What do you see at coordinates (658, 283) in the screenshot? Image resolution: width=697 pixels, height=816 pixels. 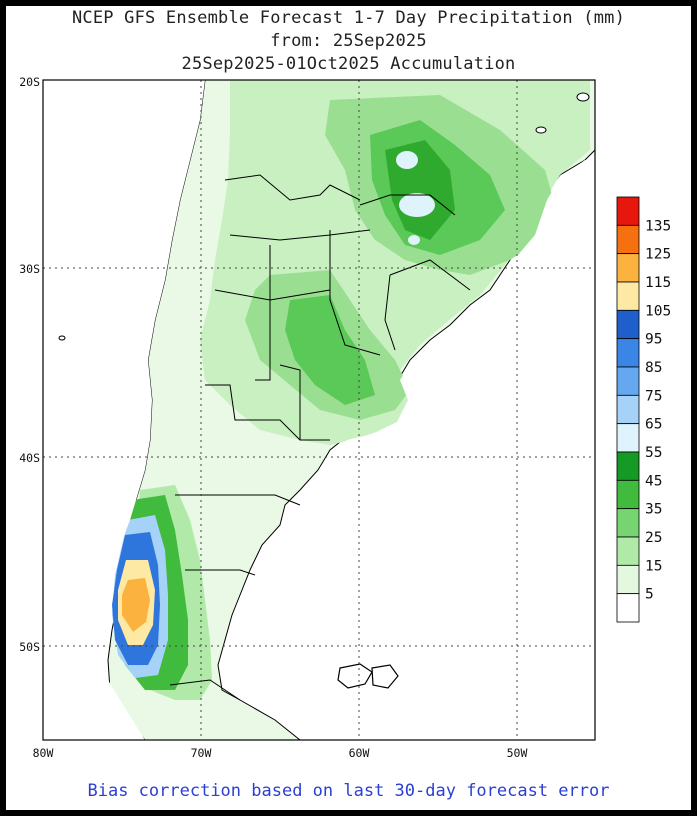 I see `colorbar-label: 115` at bounding box center [658, 283].